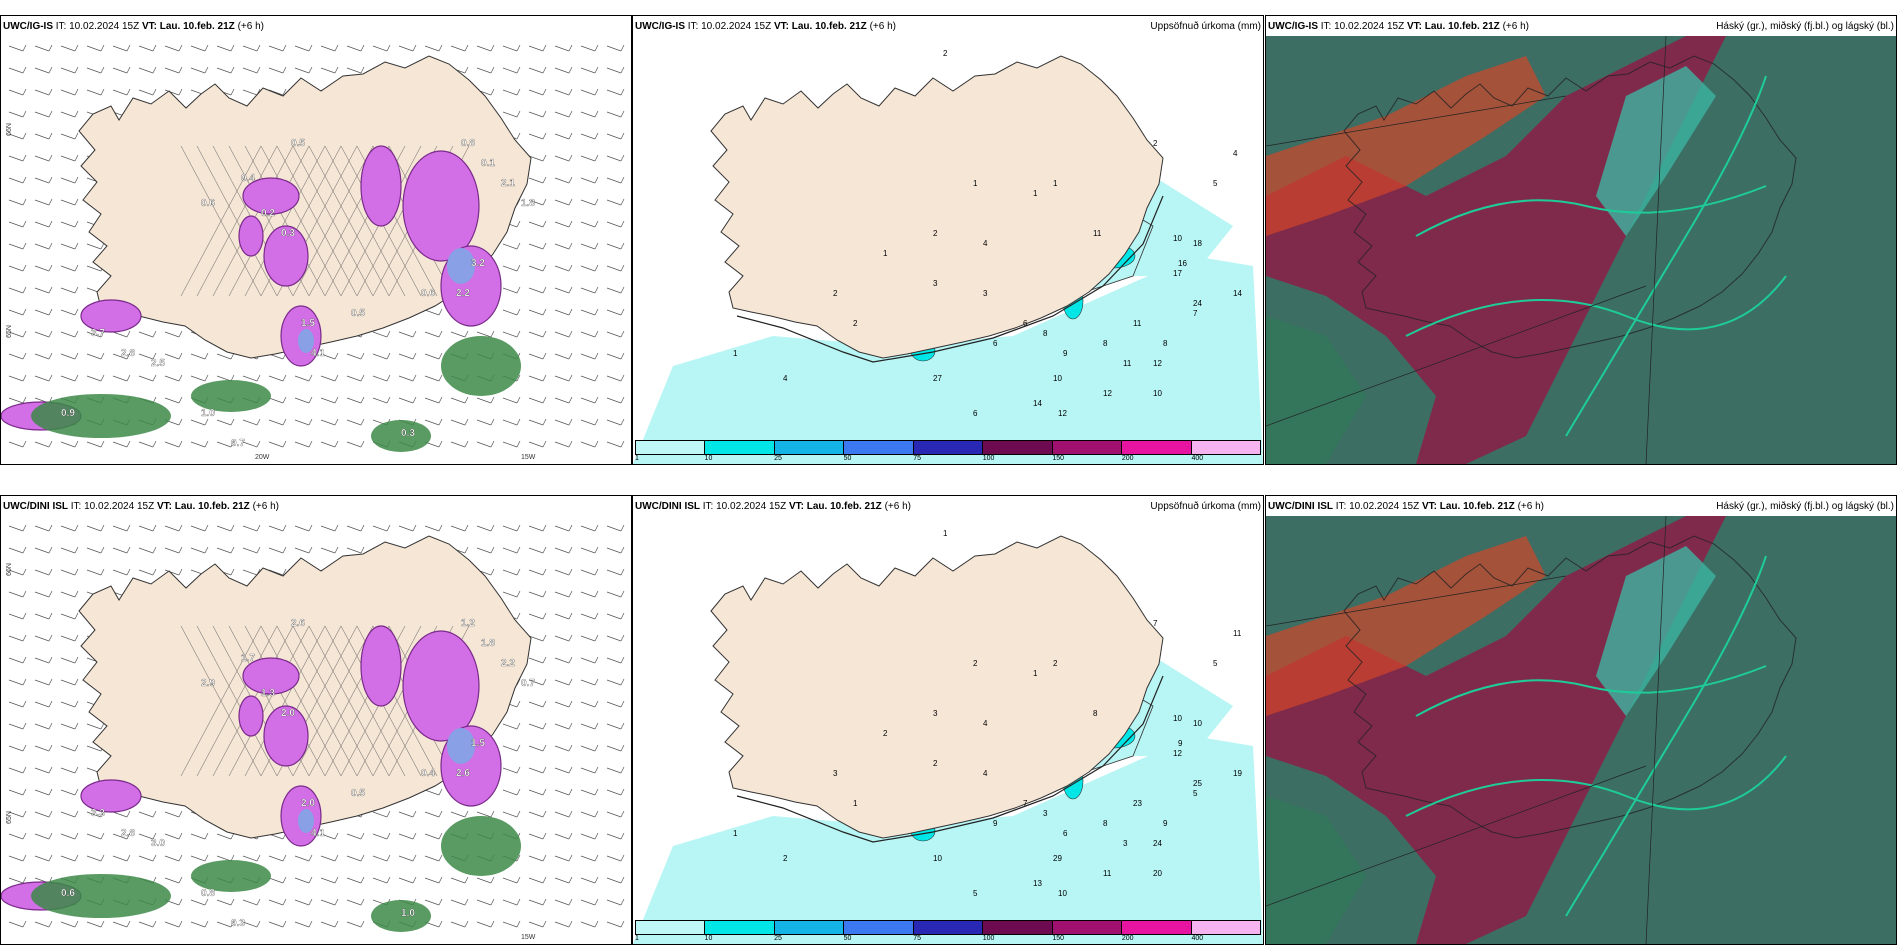 This screenshot has width=1900, height=950. Describe the element at coordinates (1127, 458) in the screenshot. I see `colorbar-label: 200` at that location.